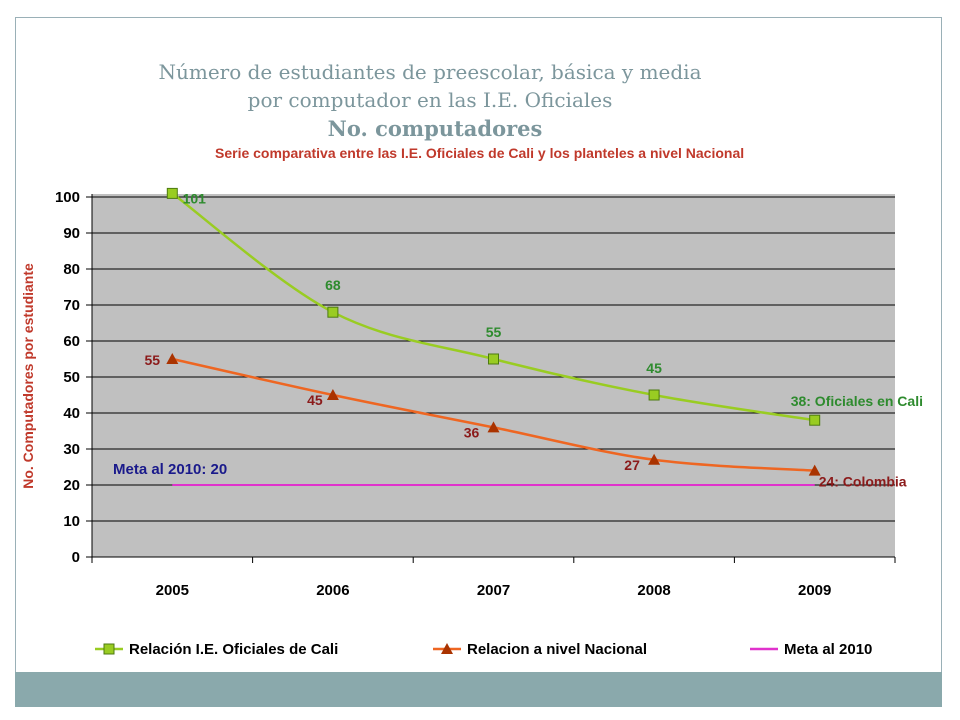 The width and height of the screenshot is (960, 720). I want to click on x-tick-label: 2007, so click(493, 590).